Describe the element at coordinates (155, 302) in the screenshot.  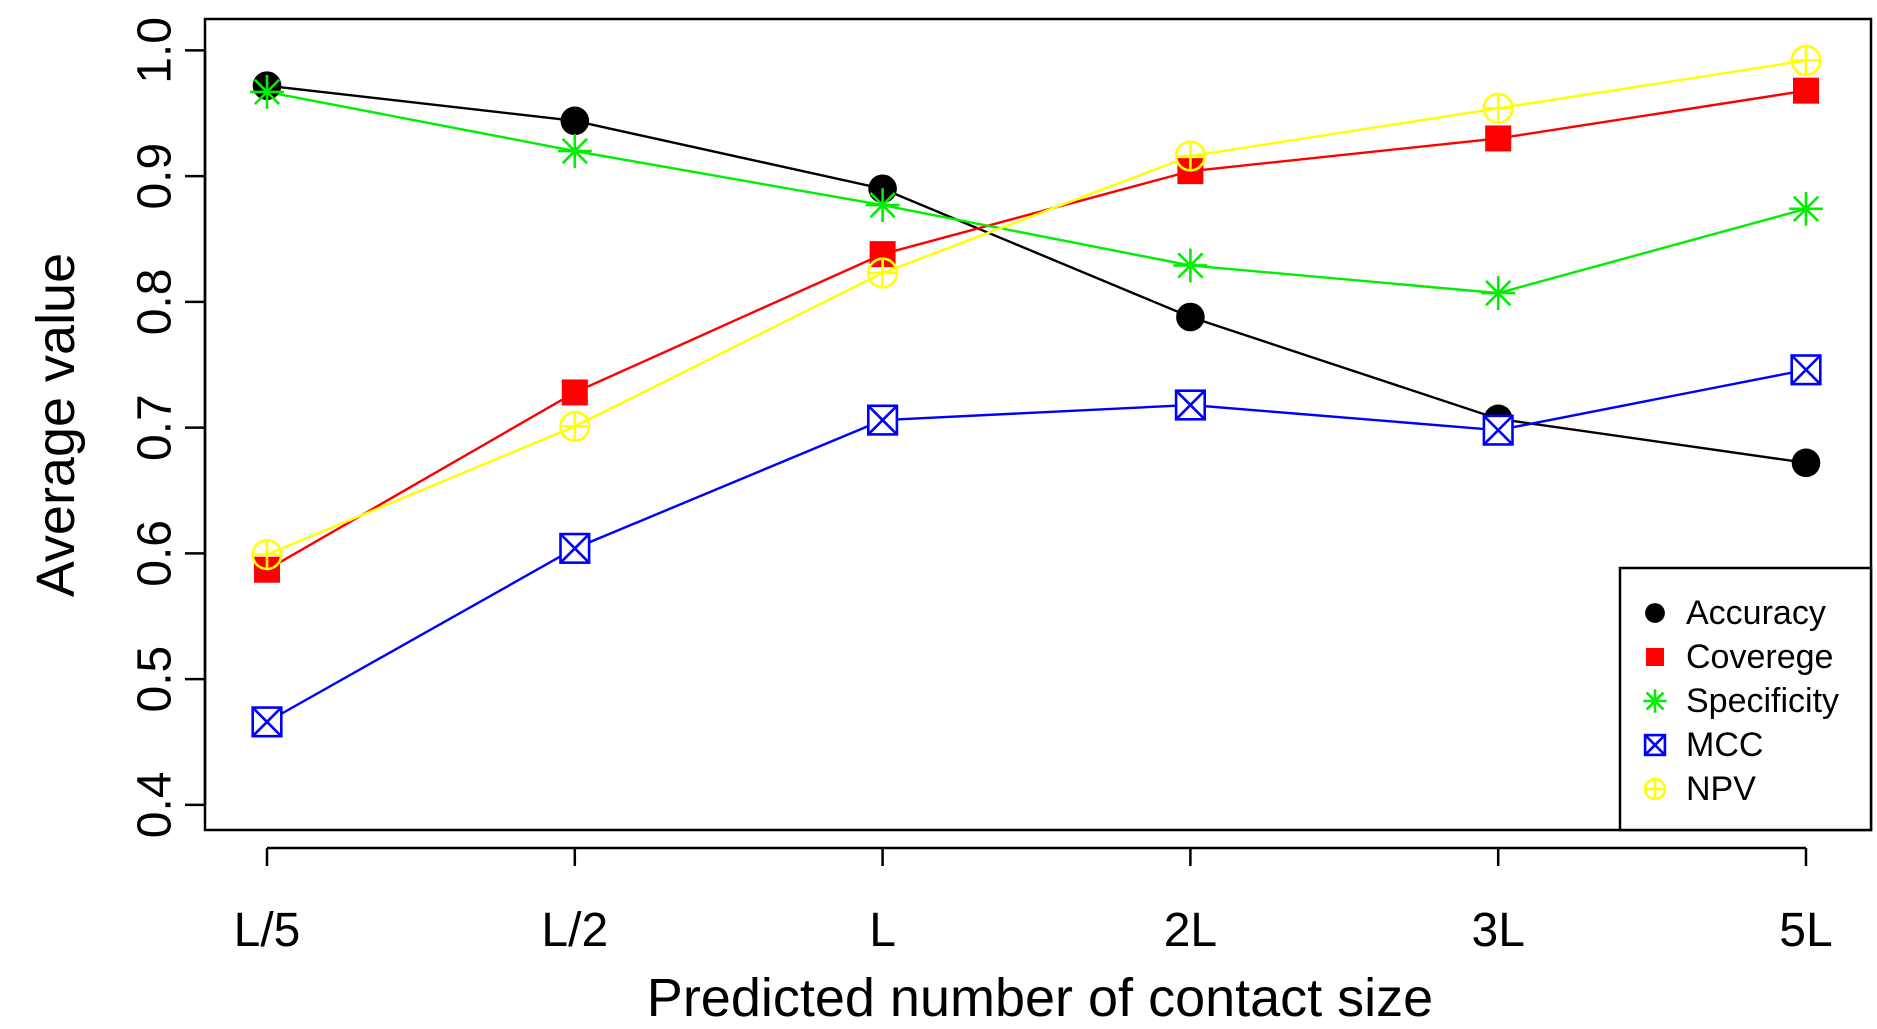
I see `y-tick-label: 0.8` at that location.